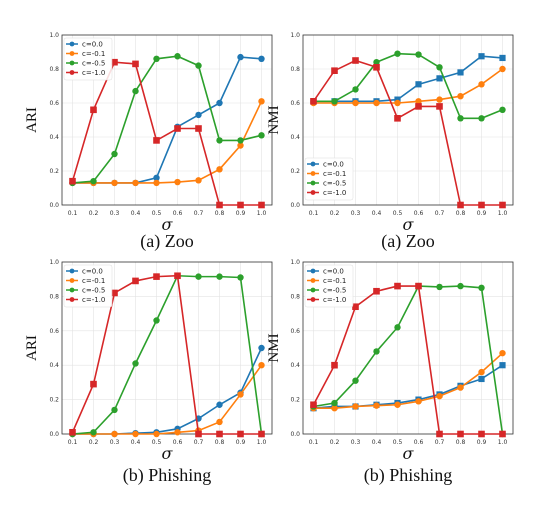 This screenshot has width=548, height=516. What do you see at coordinates (220, 442) in the screenshot?
I see `x-tick-label: 0.8` at bounding box center [220, 442].